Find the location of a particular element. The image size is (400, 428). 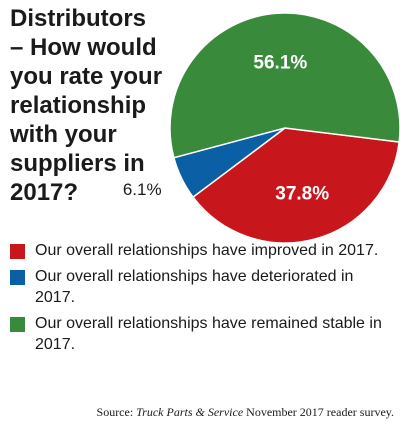

pie-slice-improved is located at coordinates (296, 185).